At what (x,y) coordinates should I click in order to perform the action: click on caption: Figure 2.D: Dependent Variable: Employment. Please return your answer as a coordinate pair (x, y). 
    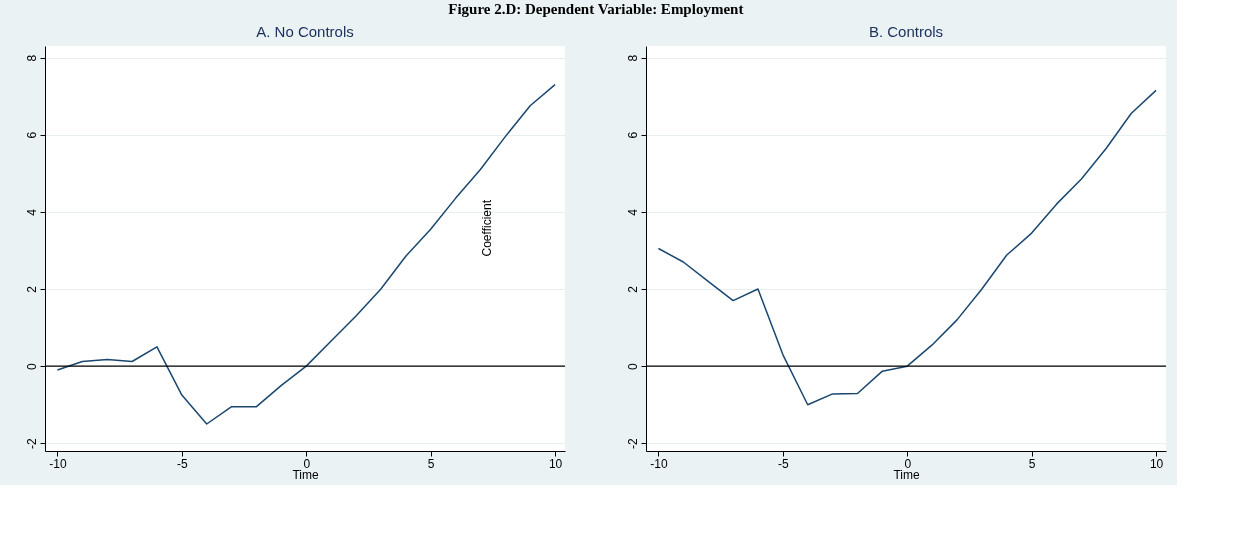
    Looking at the image, I should click on (596, 9).